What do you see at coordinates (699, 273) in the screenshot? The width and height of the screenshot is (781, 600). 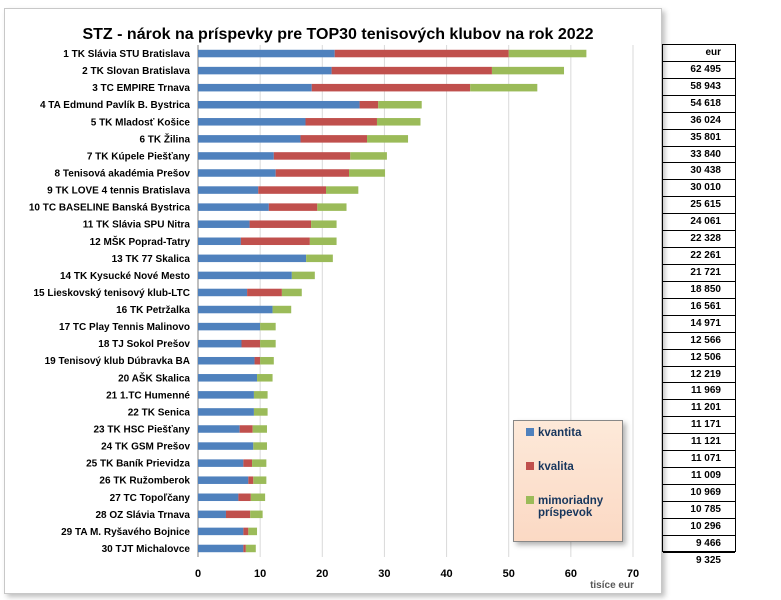 I see `side-table-value: 21 721` at bounding box center [699, 273].